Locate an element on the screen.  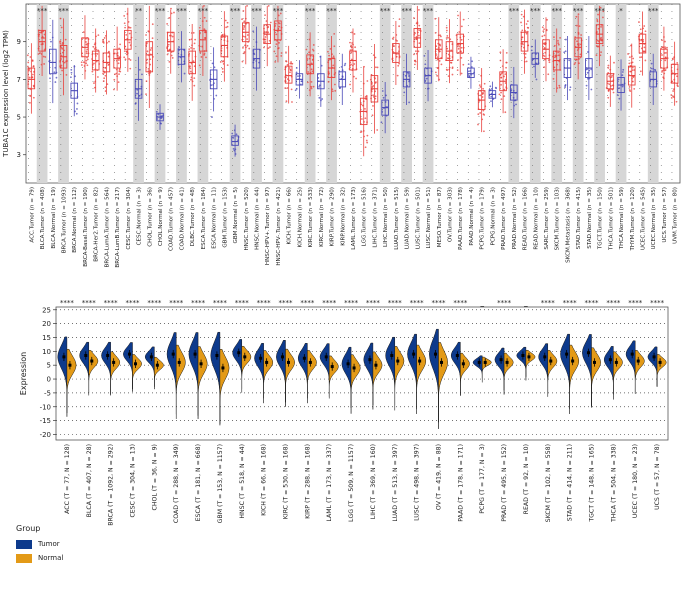
tick-label: BRCA.Tumor (n = 1093) is located at coordinates (65, 220).